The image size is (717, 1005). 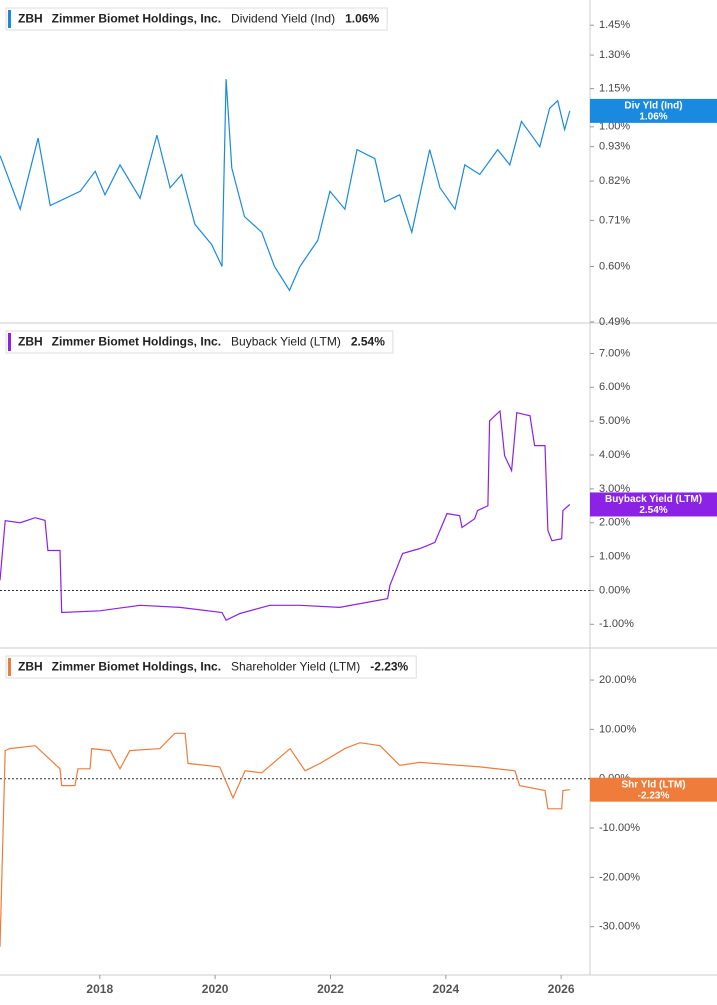 What do you see at coordinates (614, 353) in the screenshot?
I see `y-tick-label: 7.00%` at bounding box center [614, 353].